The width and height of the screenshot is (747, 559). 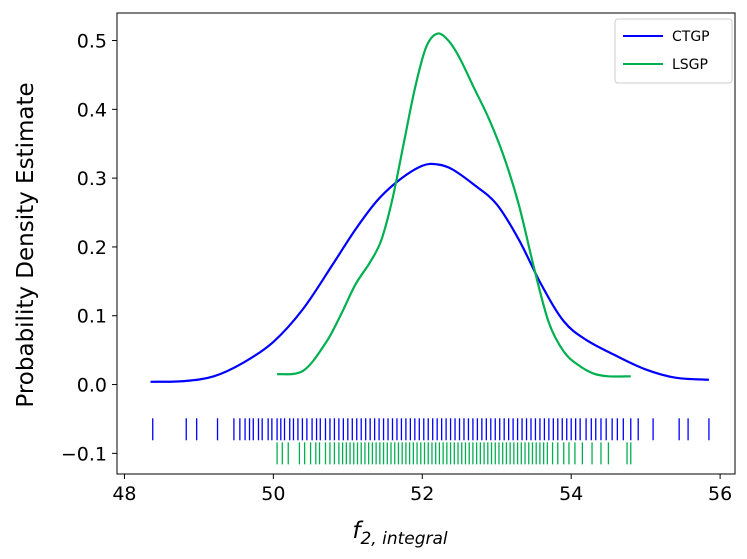 I want to click on x-tick-label: 48, so click(x=124, y=494).